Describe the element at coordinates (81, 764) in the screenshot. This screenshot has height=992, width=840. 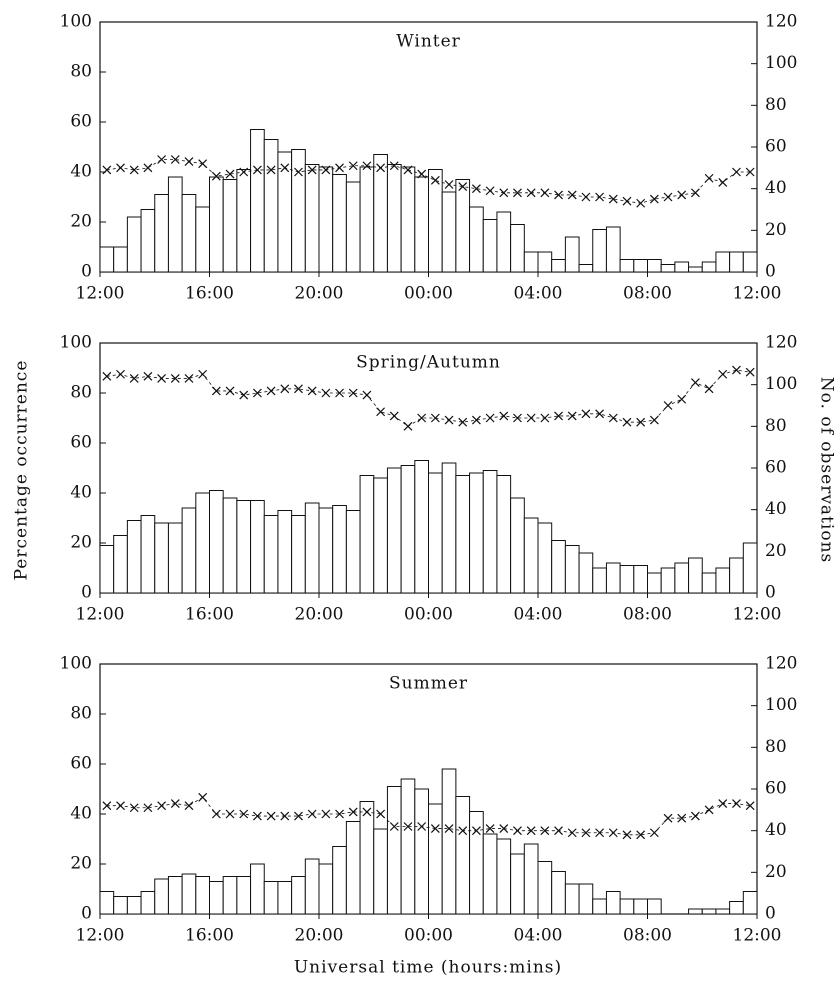
I see `y-tick-label: 60` at that location.